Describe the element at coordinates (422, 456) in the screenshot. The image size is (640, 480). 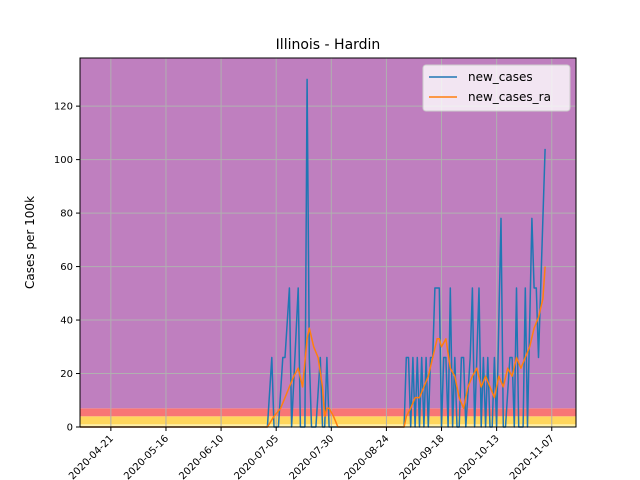
I see `x-tick-label-6: 2020-09-18` at that location.